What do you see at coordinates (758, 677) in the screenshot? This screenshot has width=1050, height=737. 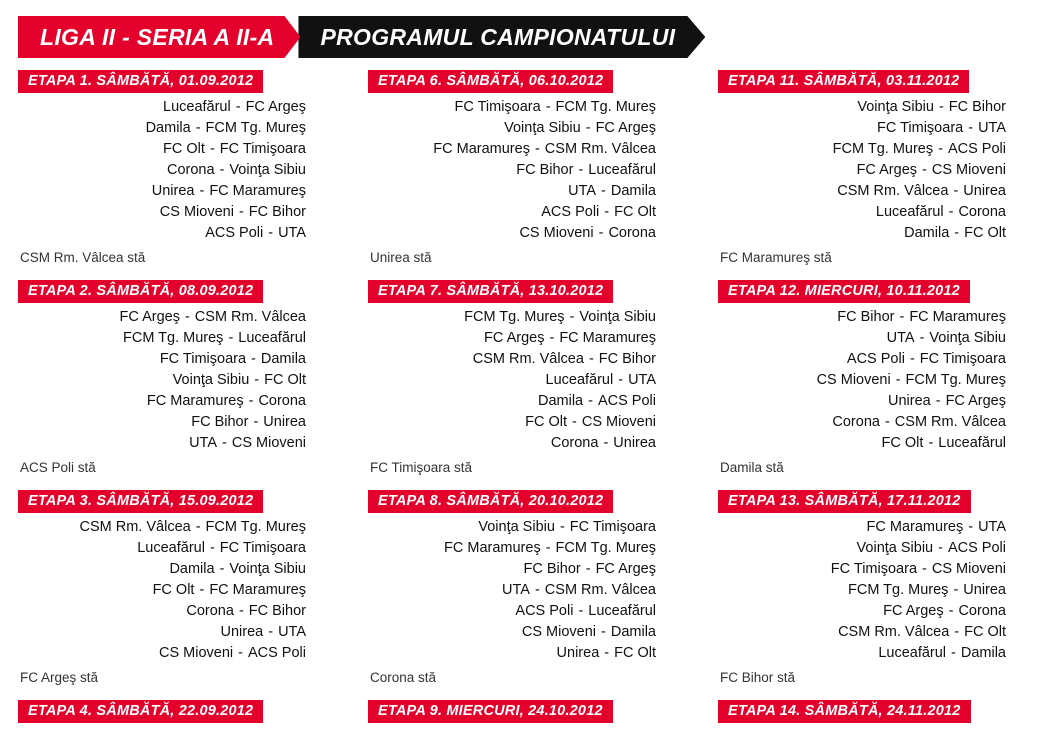 I see `bye-team-note: FC Bihor stă` at bounding box center [758, 677].